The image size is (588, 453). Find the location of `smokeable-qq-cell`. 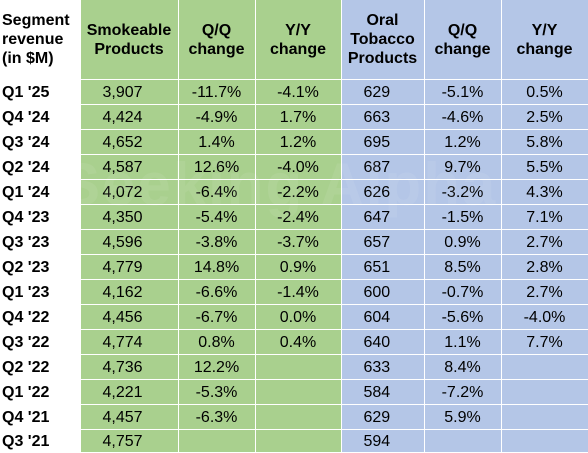

smokeable-qq-cell is located at coordinates (217, 441).